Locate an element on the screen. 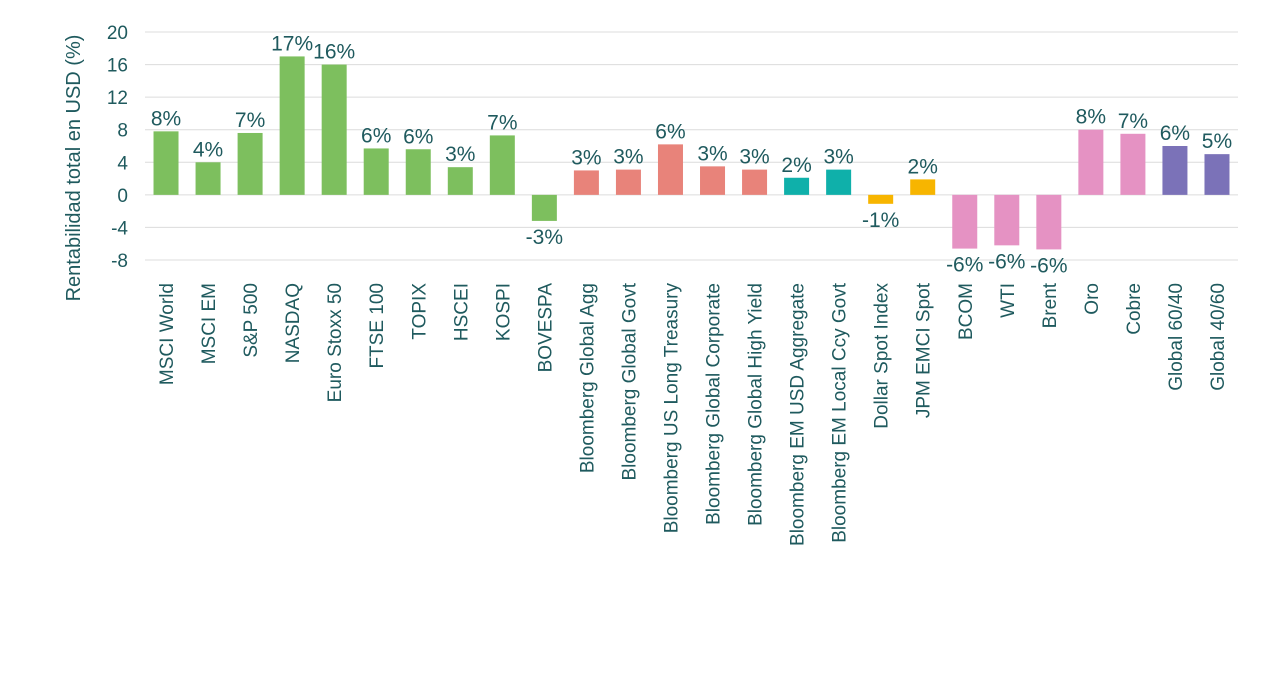 This screenshot has width=1280, height=691. x-tick-label: Bloomberg Global High Yield is located at coordinates (756, 404).